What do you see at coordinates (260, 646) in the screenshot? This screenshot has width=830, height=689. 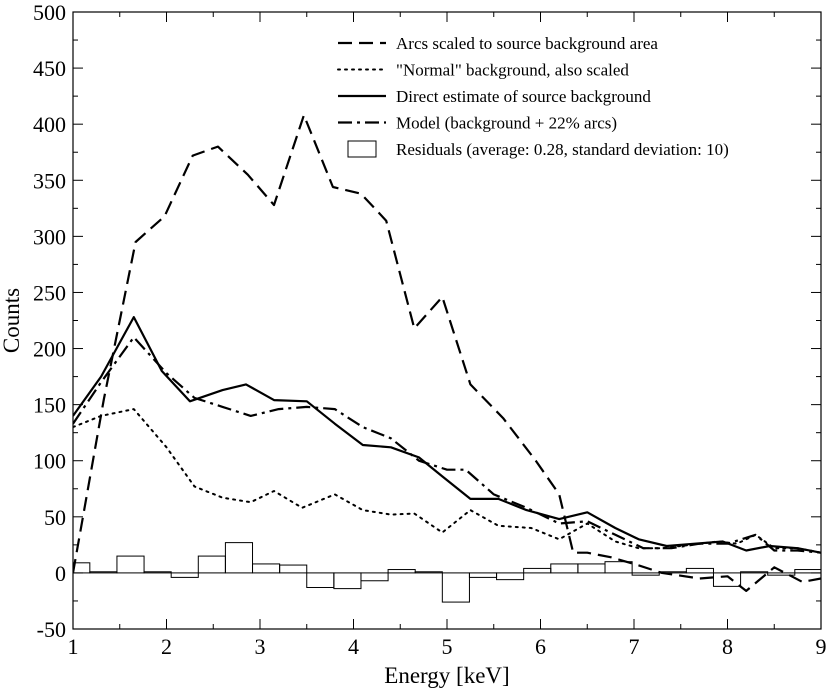 I see `x-tick-label: 3` at bounding box center [260, 646].